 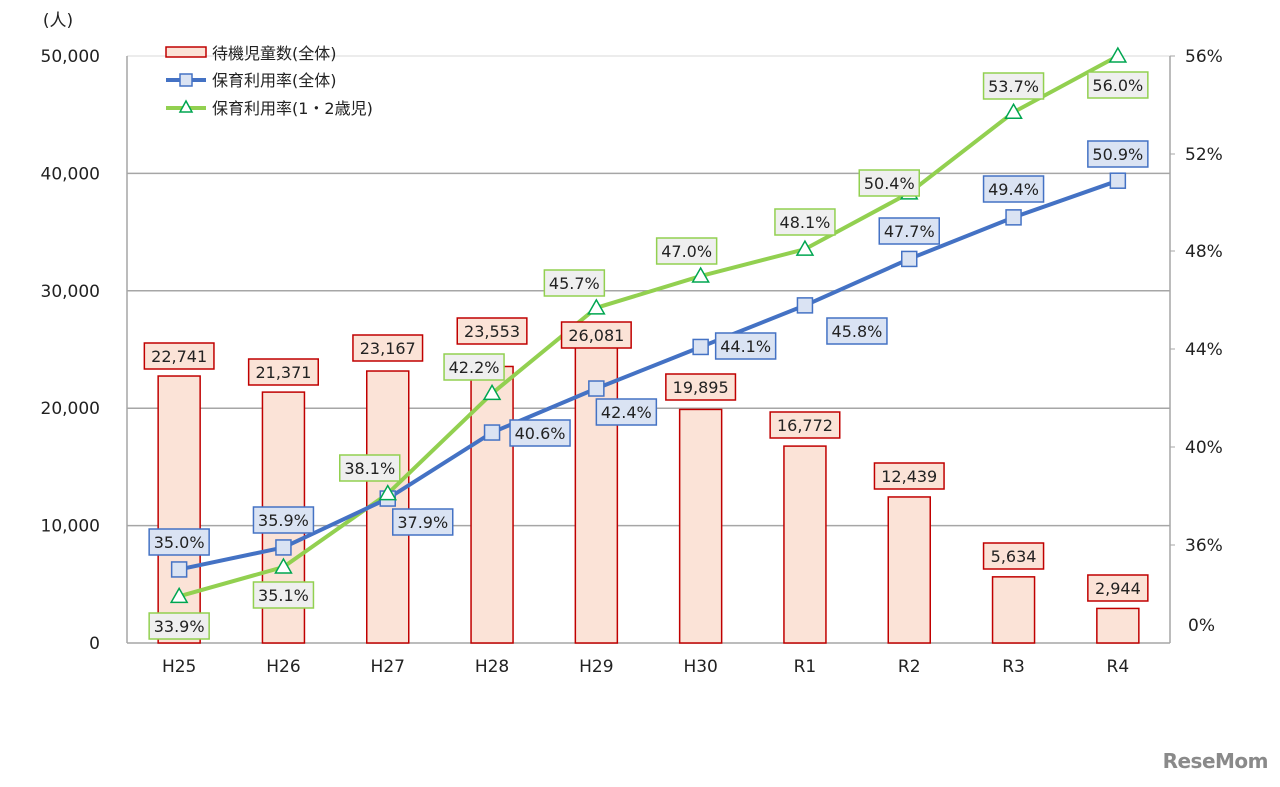 I want to click on label-text: 26,081, so click(x=596, y=335).